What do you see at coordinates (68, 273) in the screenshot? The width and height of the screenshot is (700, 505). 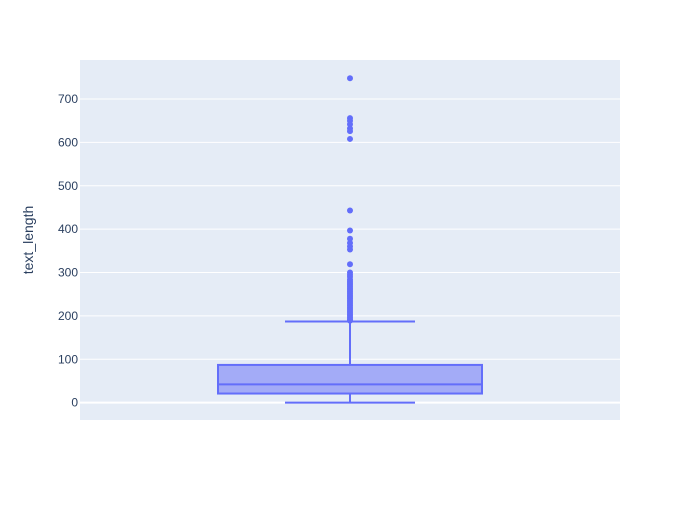 I see `y-tick-label: 300` at bounding box center [68, 273].